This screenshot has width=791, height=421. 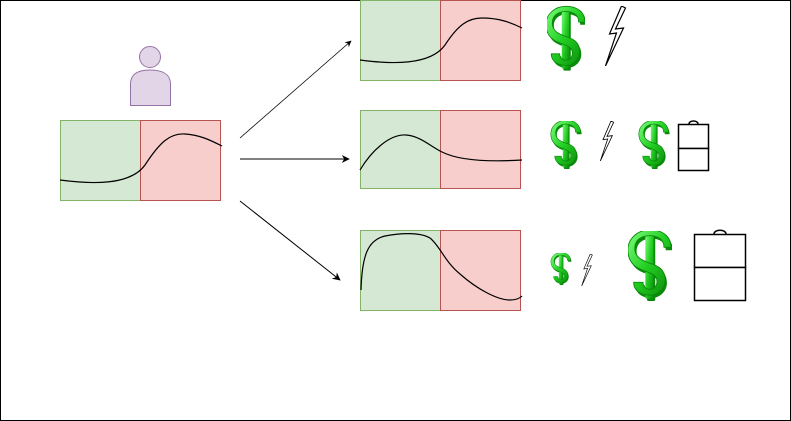 I want to click on source-chart-green-zone, so click(x=100, y=160).